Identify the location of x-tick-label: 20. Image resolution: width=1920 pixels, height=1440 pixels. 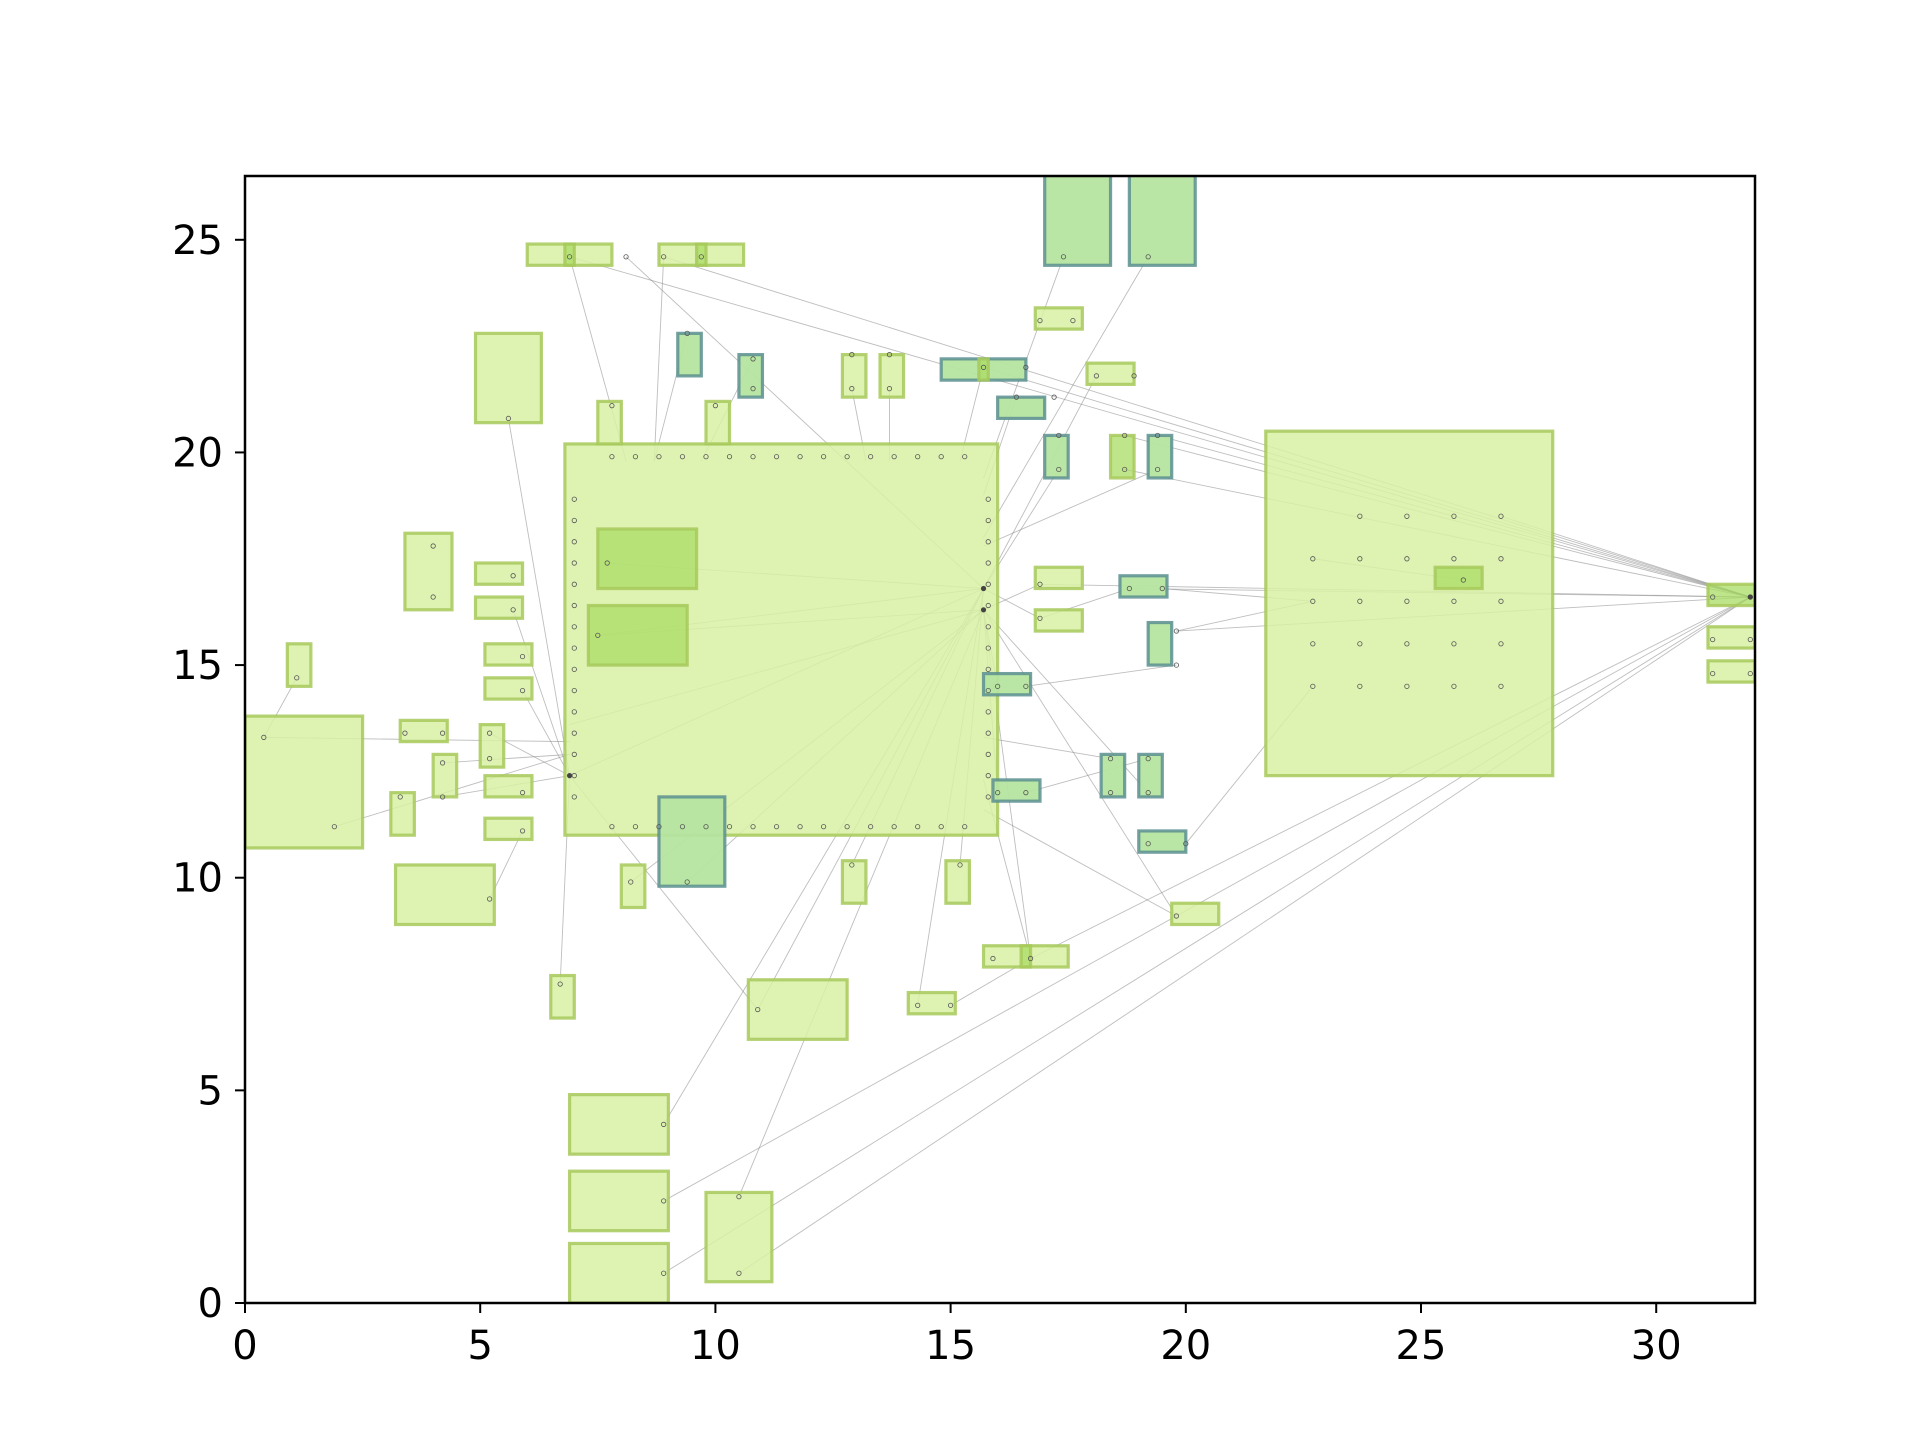
(1185, 1346).